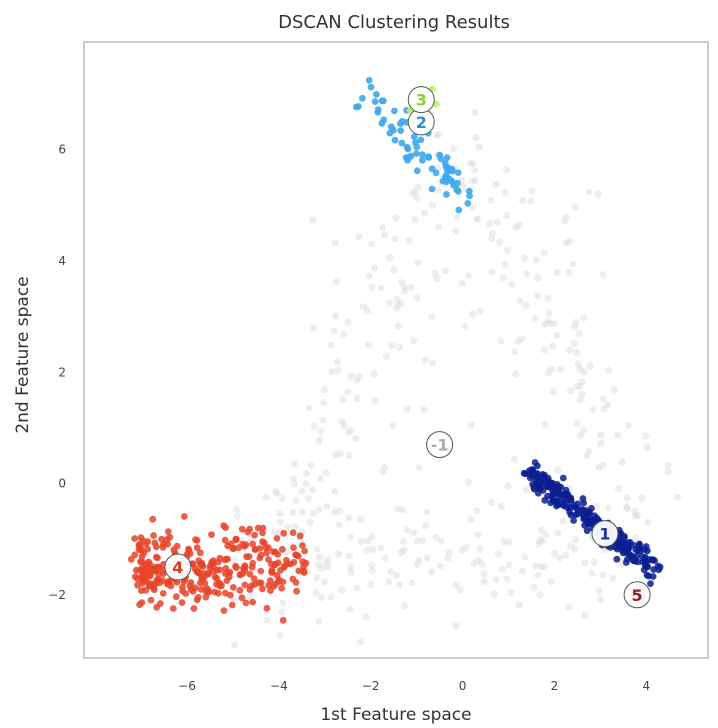  I want to click on cluster-label--1: -1, so click(440, 445).